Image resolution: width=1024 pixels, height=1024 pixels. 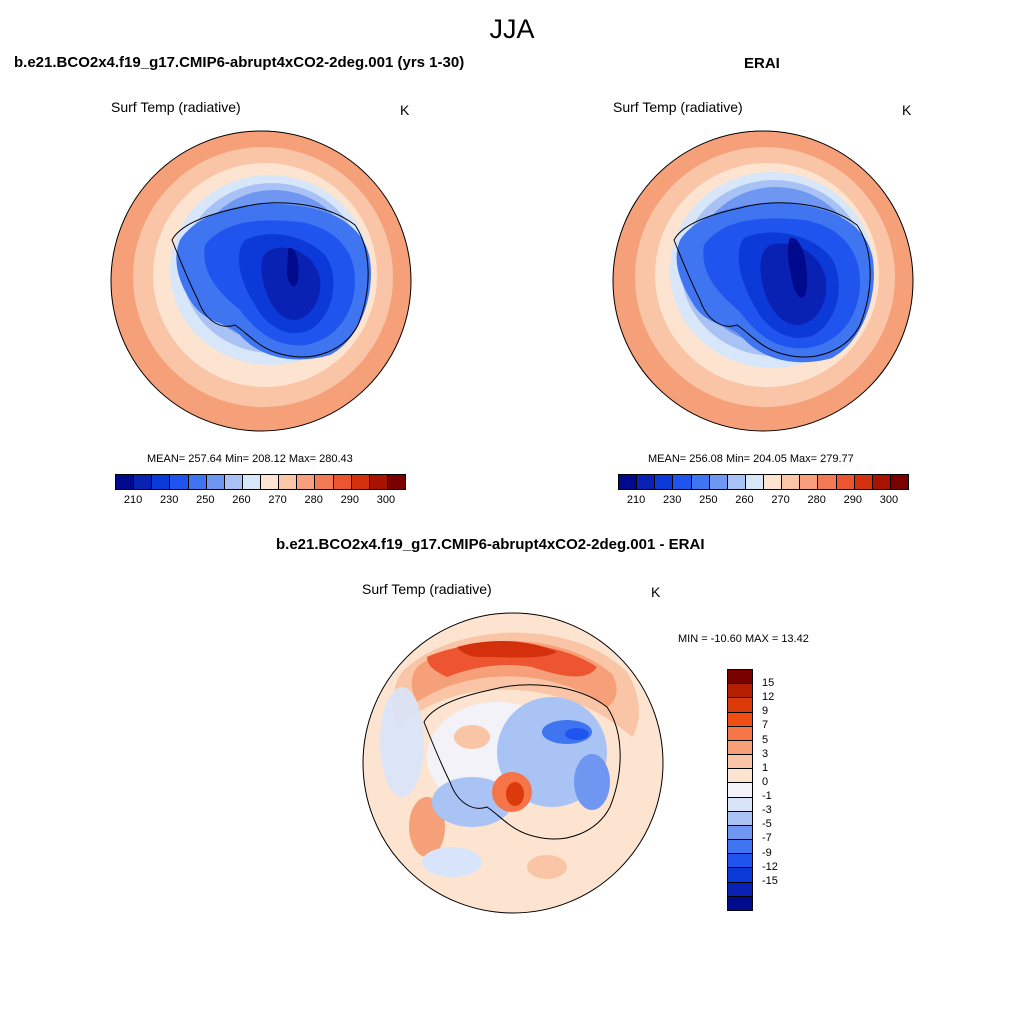 What do you see at coordinates (656, 592) in the screenshot?
I see `panel3-units: K` at bounding box center [656, 592].